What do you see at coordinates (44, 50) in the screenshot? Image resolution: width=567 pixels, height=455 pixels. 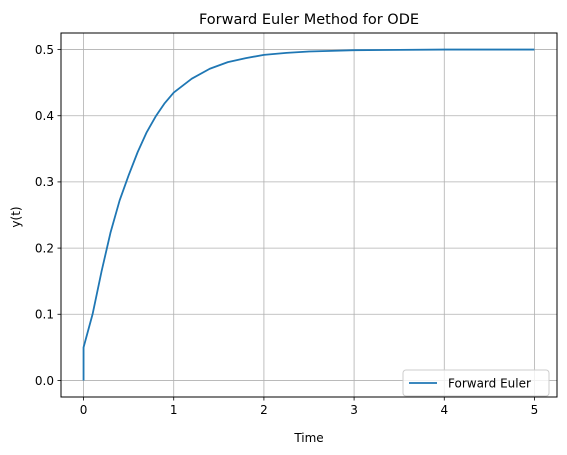 I see `y-tick-label: 0.5` at bounding box center [44, 50].